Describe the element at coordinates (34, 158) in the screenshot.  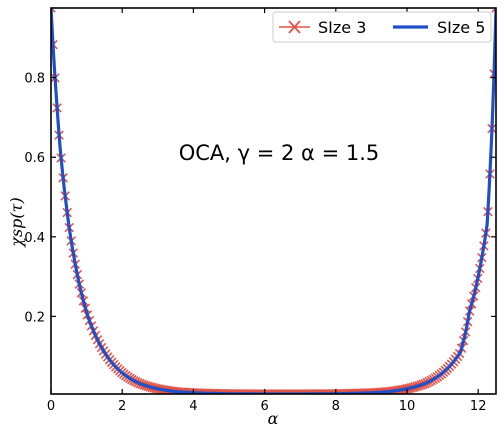
I see `y-tick-label: 0.6` at that location.